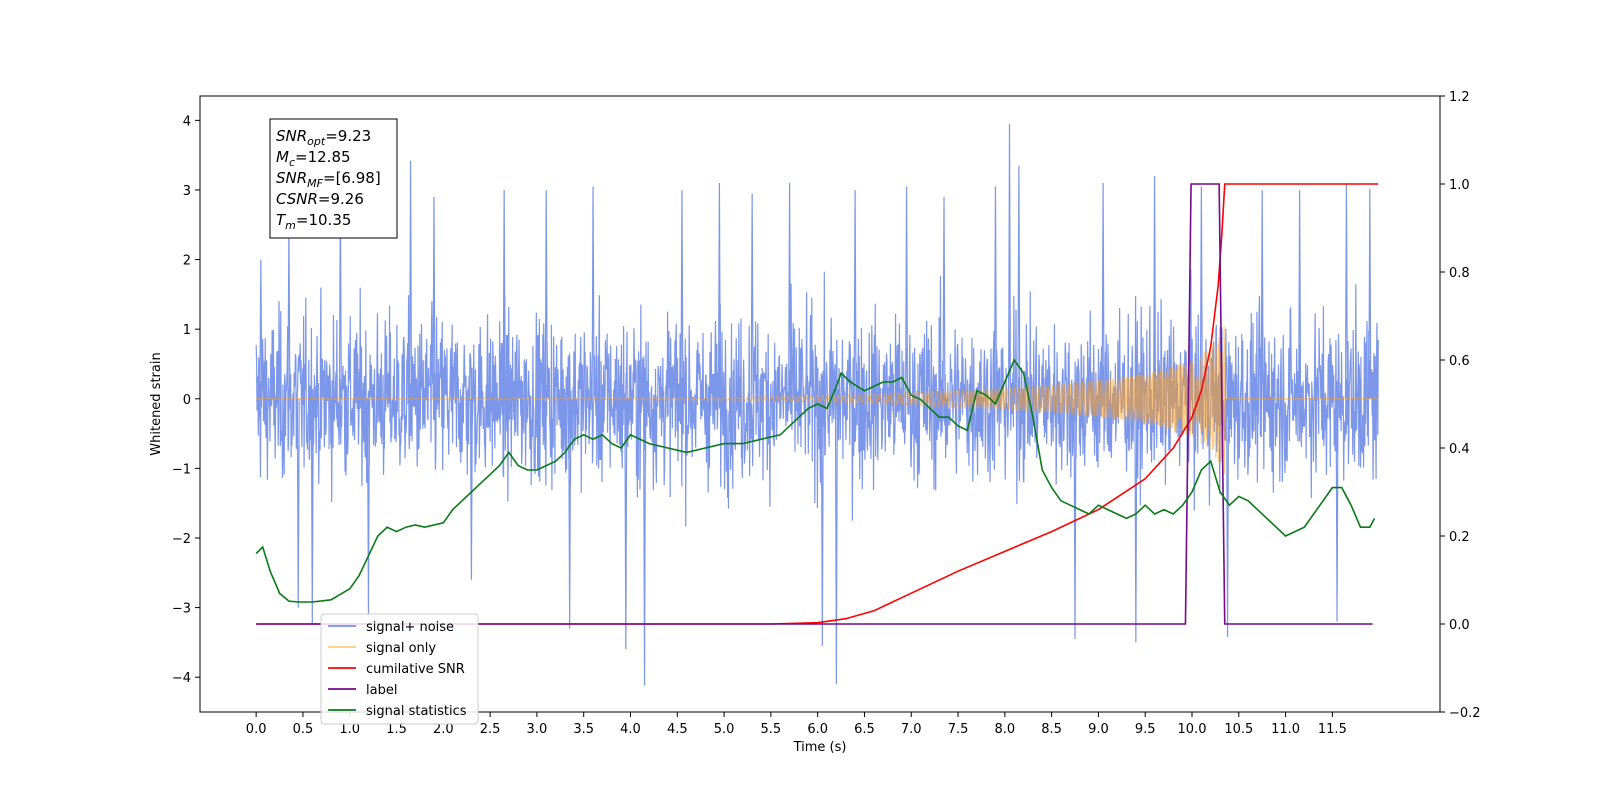  Describe the element at coordinates (1459, 361) in the screenshot. I see `y-right-tick-label: 0.6` at that location.